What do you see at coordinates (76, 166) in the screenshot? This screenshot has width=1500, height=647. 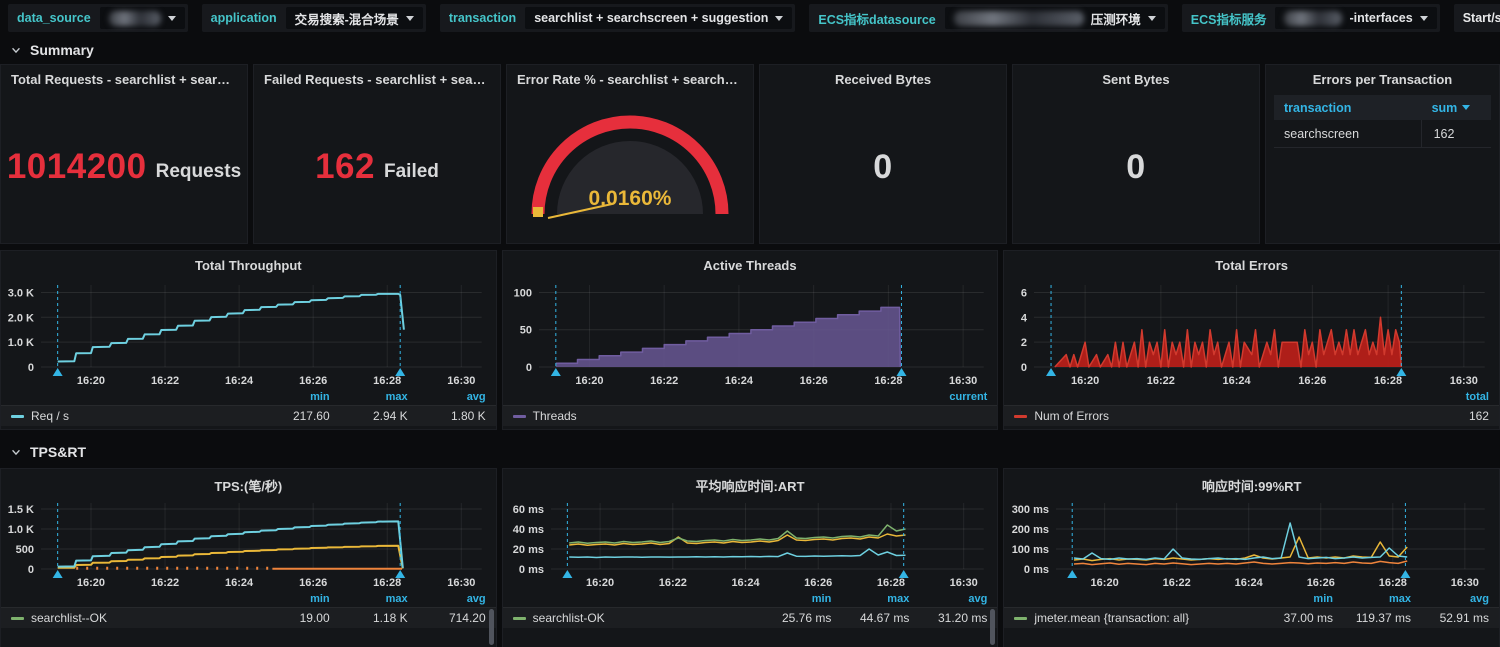 I see `stat-value: 1014200` at bounding box center [76, 166].